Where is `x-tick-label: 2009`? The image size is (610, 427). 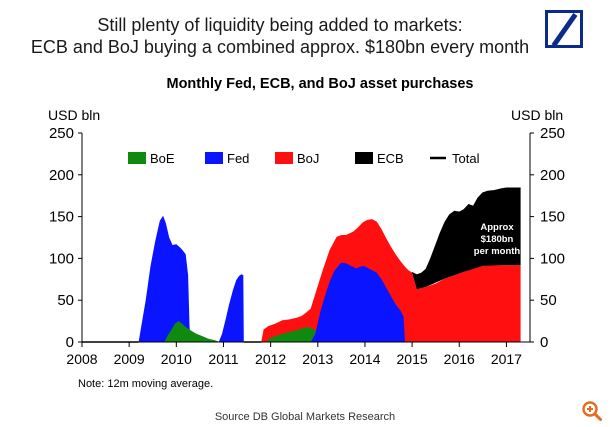
x-tick-label: 2009 is located at coordinates (129, 359).